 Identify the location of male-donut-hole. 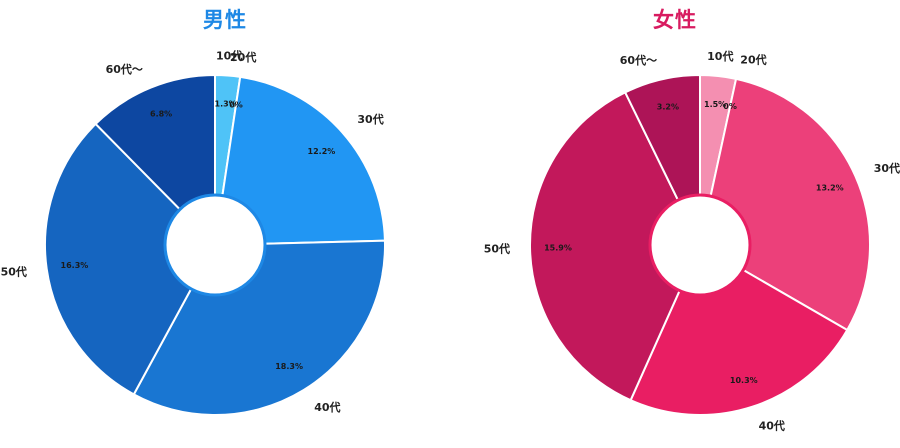
(215, 245).